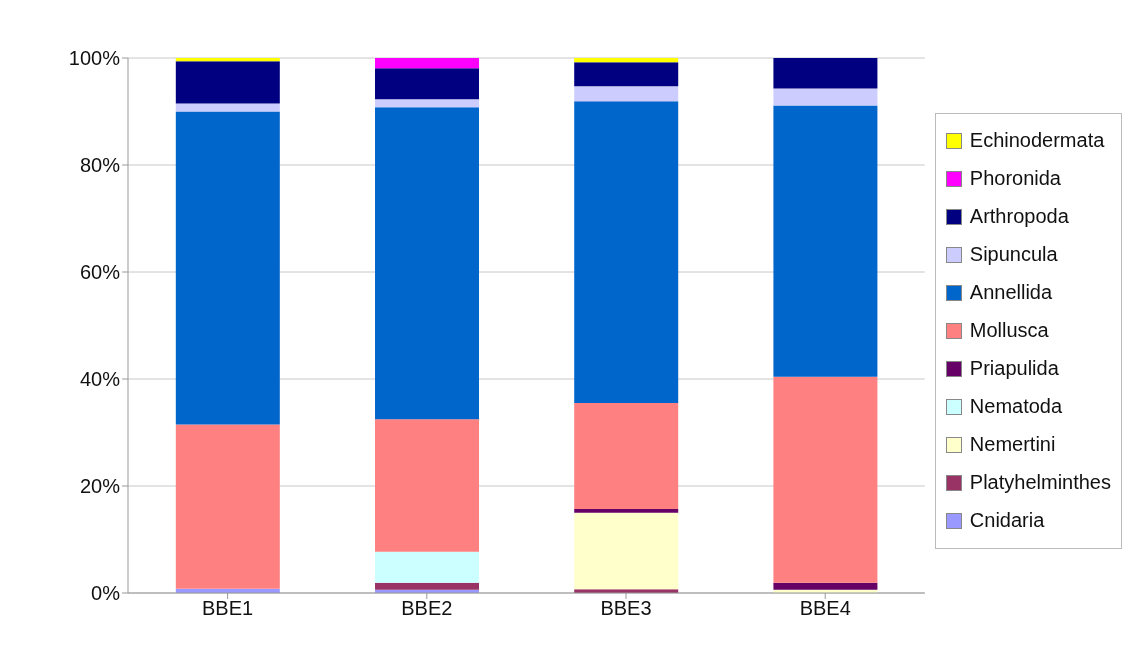  I want to click on y-tick-label: 0%, so click(106, 593).